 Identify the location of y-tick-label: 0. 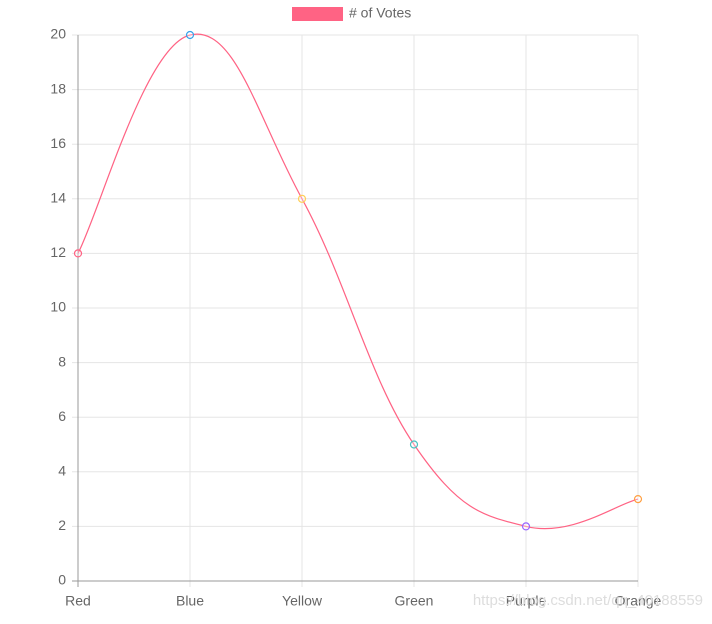
(62, 580).